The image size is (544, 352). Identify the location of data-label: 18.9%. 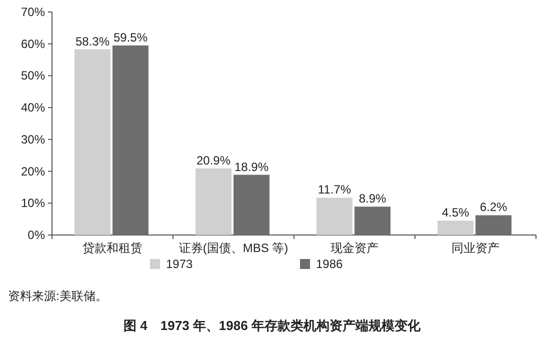
(251, 167).